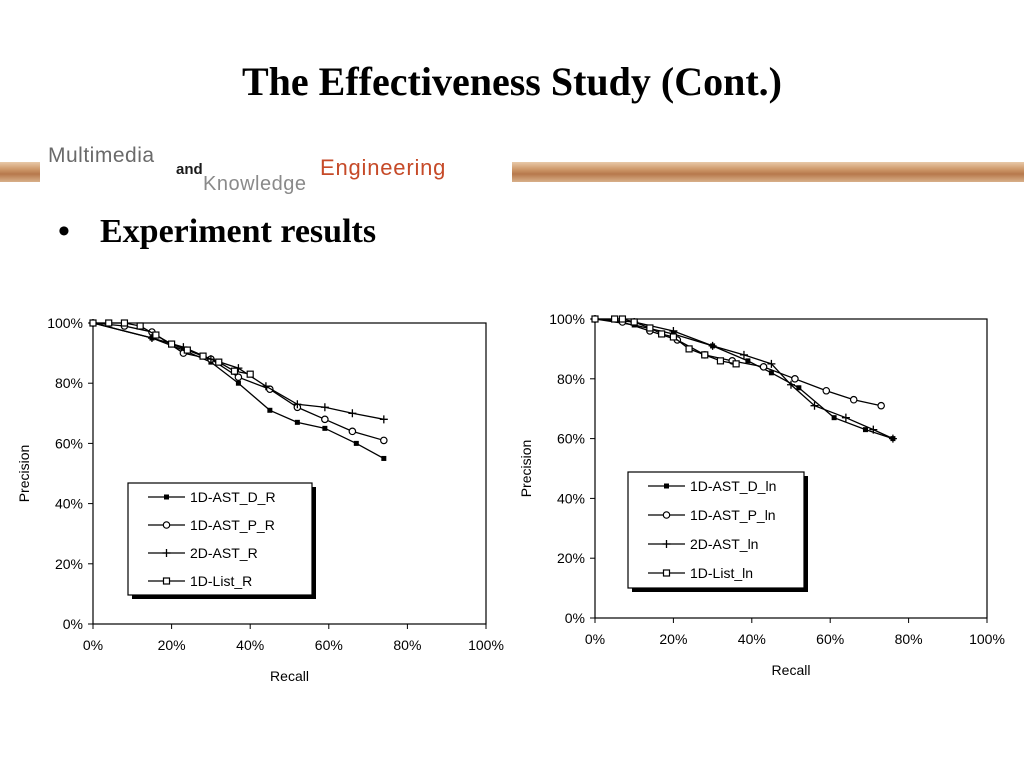 Image resolution: width=1024 pixels, height=768 pixels. What do you see at coordinates (65, 323) in the screenshot?
I see `y-tick-label: 100%` at bounding box center [65, 323].